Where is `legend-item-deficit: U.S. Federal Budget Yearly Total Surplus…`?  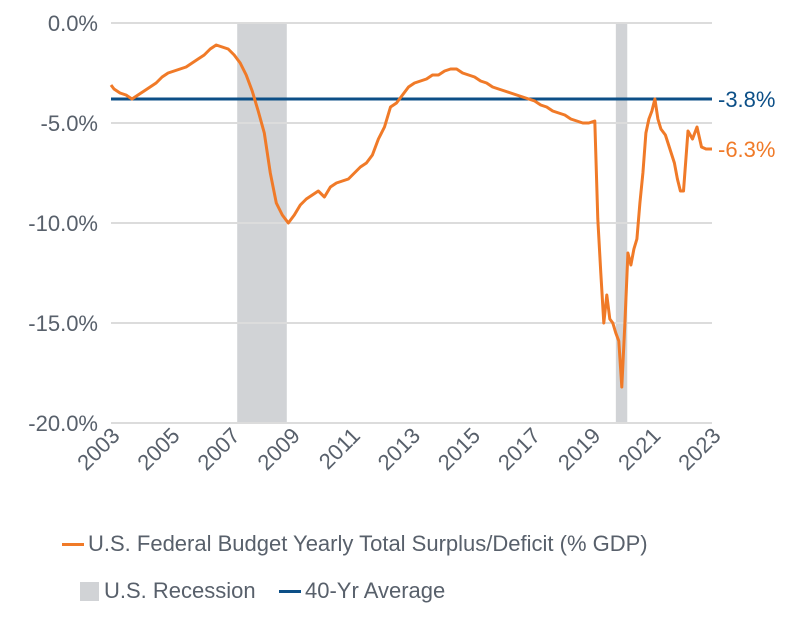
legend-item-deficit: U.S. Federal Budget Yearly Total Surplus… is located at coordinates (355, 544).